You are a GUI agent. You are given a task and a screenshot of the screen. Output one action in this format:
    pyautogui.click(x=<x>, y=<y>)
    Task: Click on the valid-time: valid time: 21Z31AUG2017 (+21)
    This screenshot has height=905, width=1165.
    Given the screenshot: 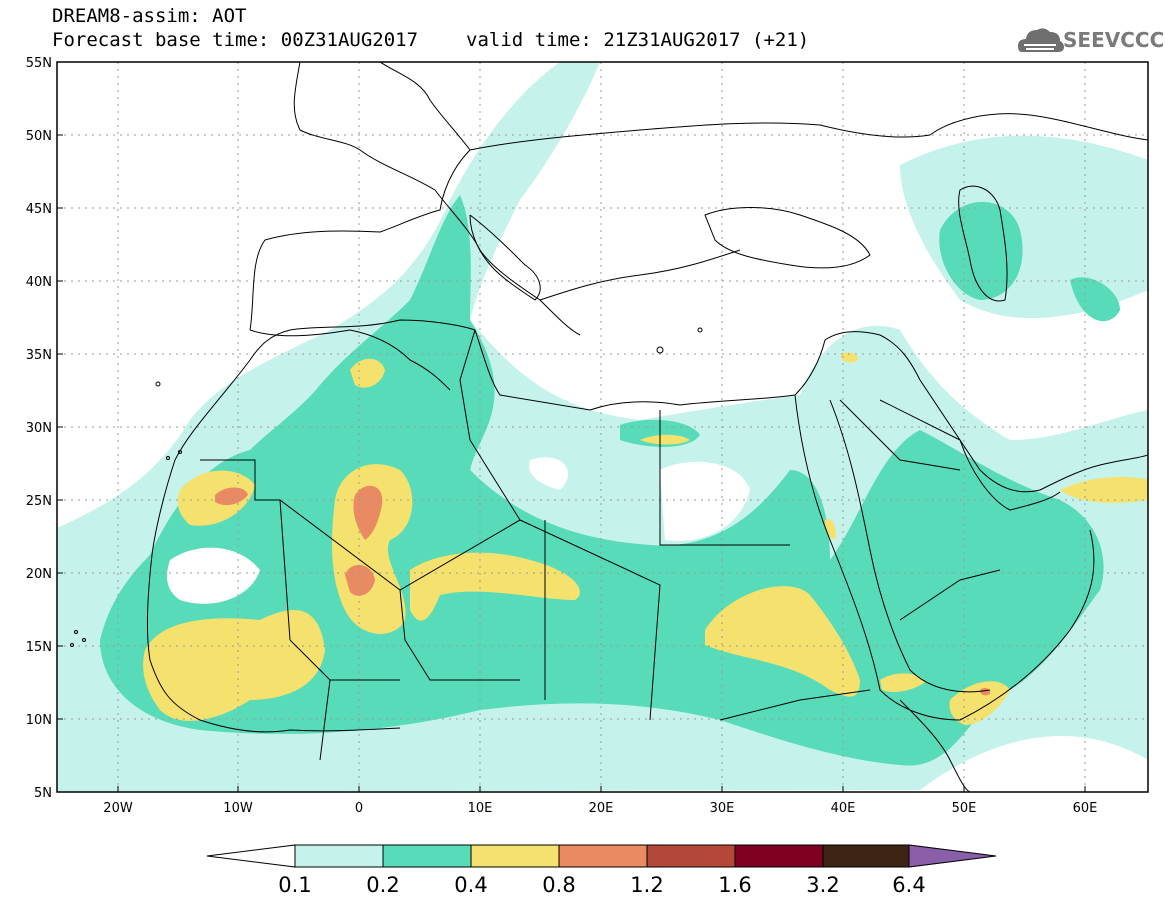 What is the action you would take?
    pyautogui.click(x=638, y=40)
    